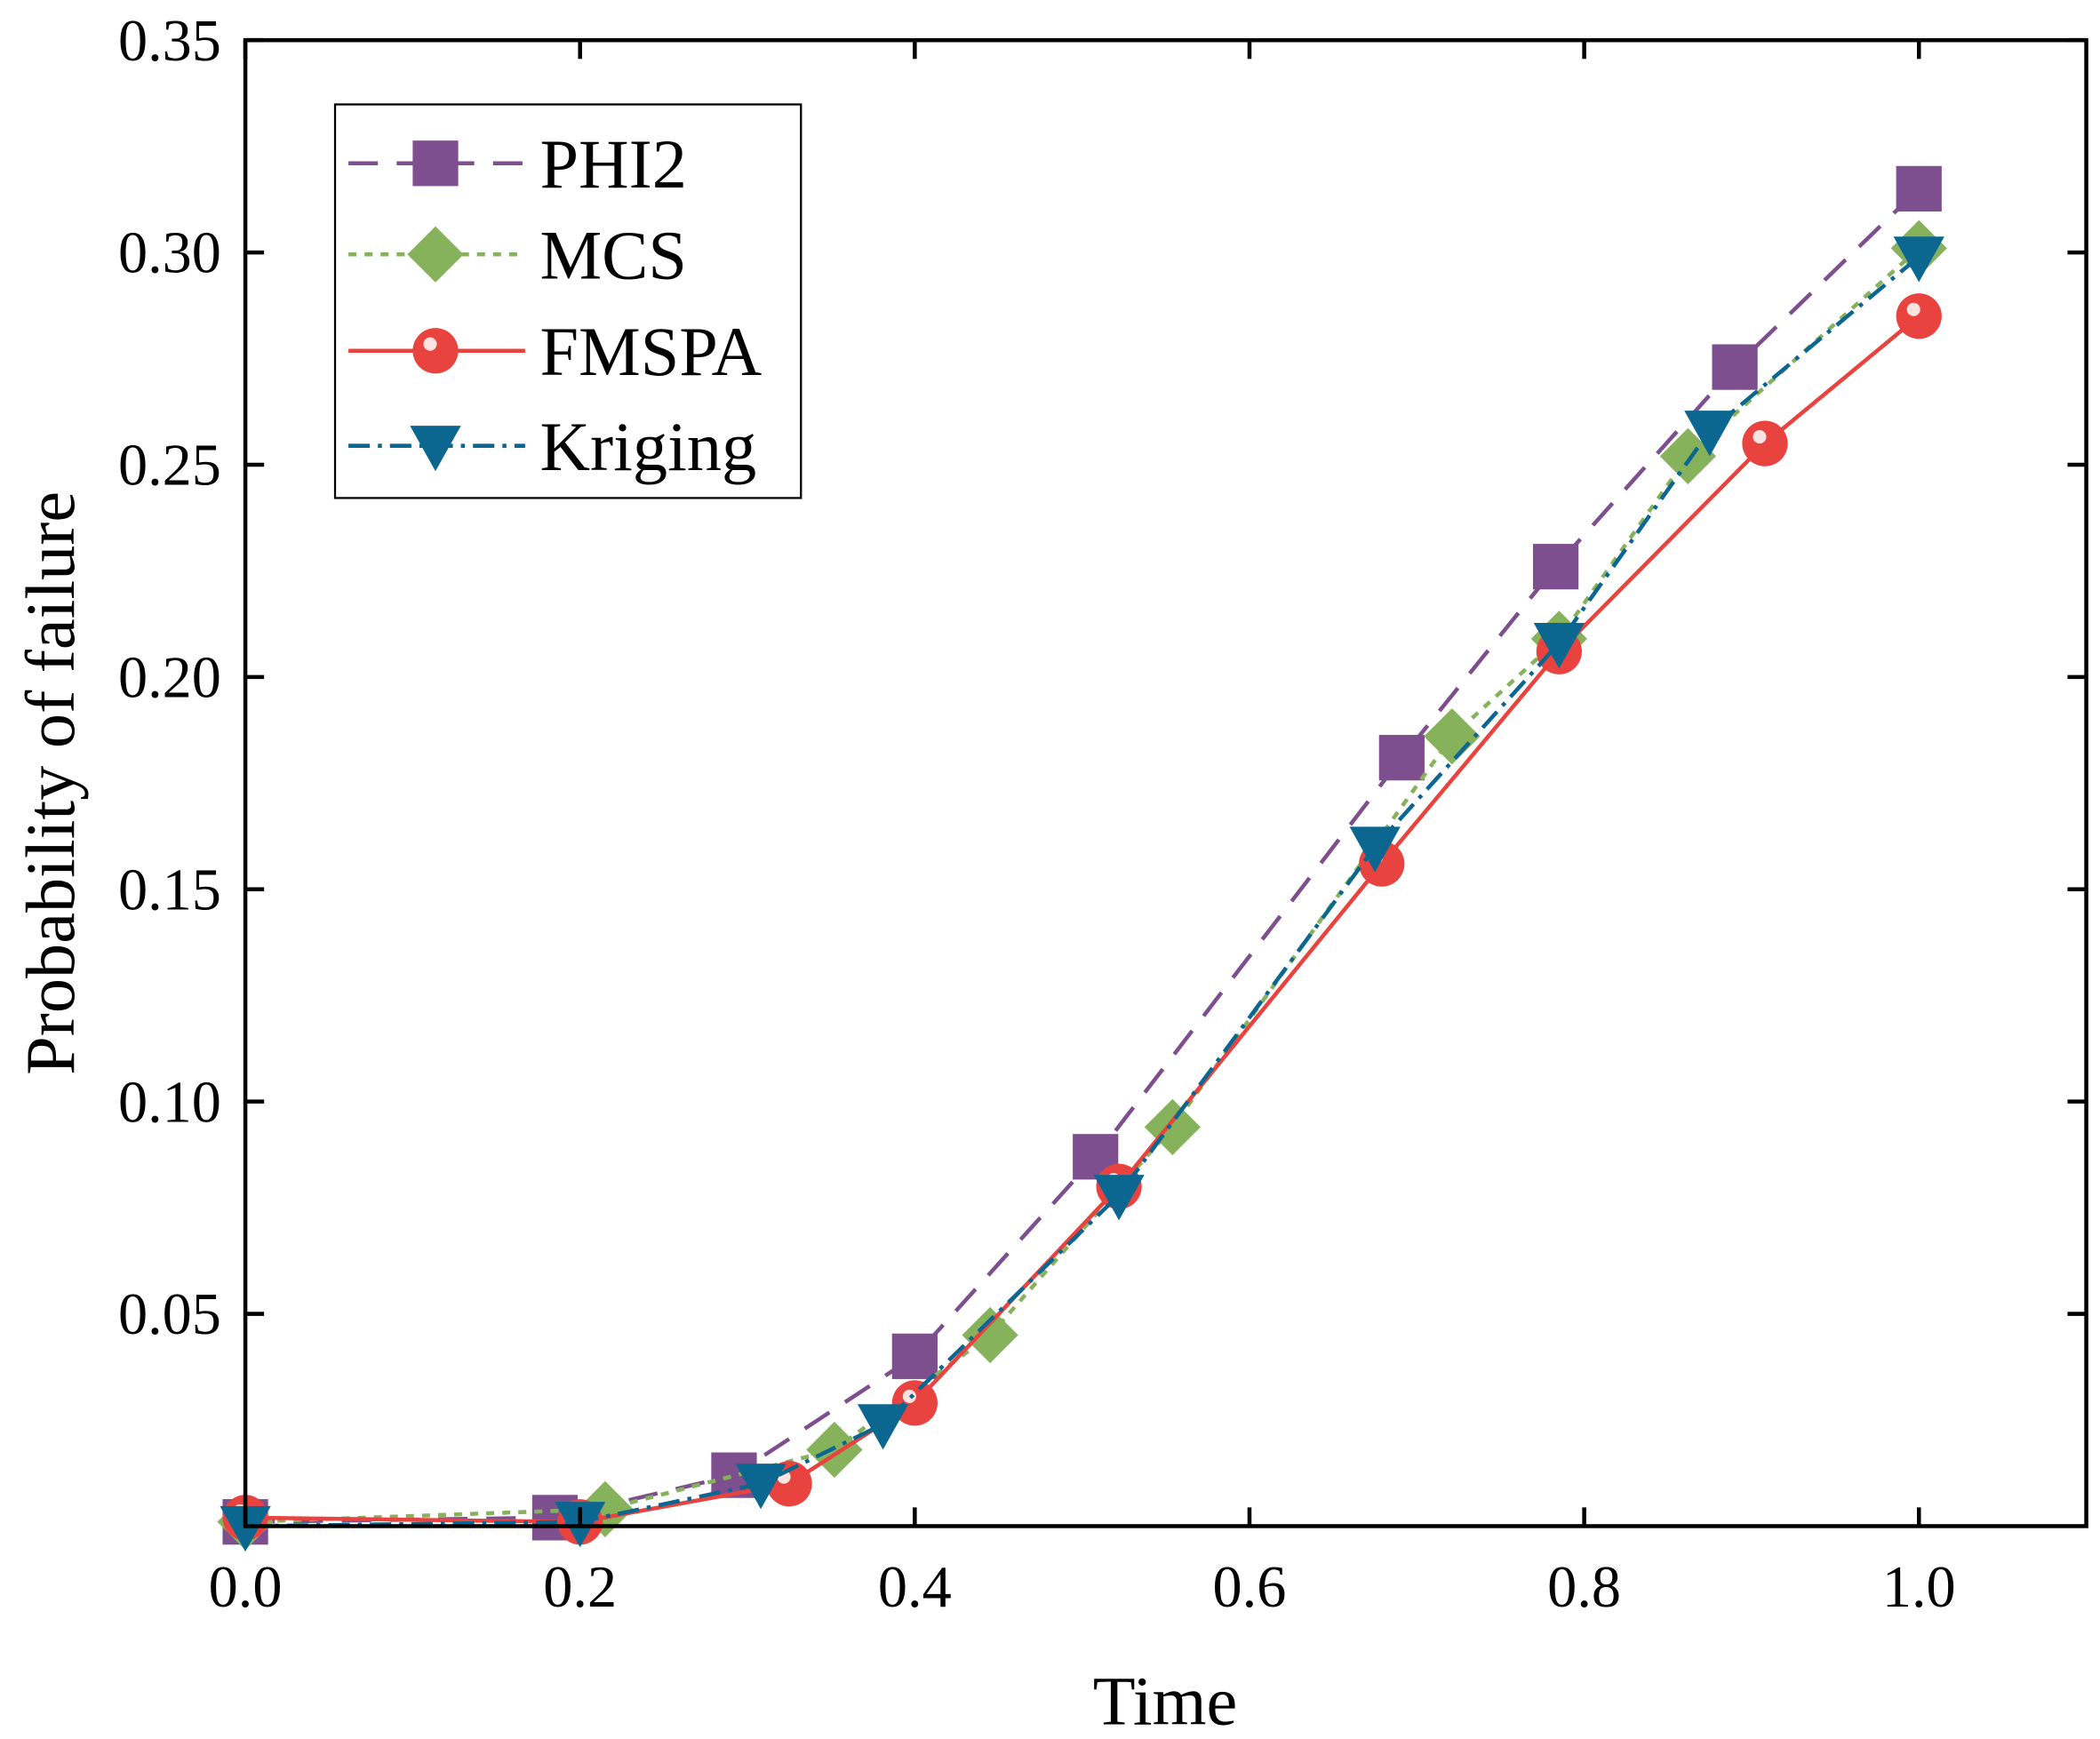 The height and width of the screenshot is (1739, 2100). Describe the element at coordinates (430, 344) in the screenshot. I see `legend-marker-fmspa-highlight` at that location.